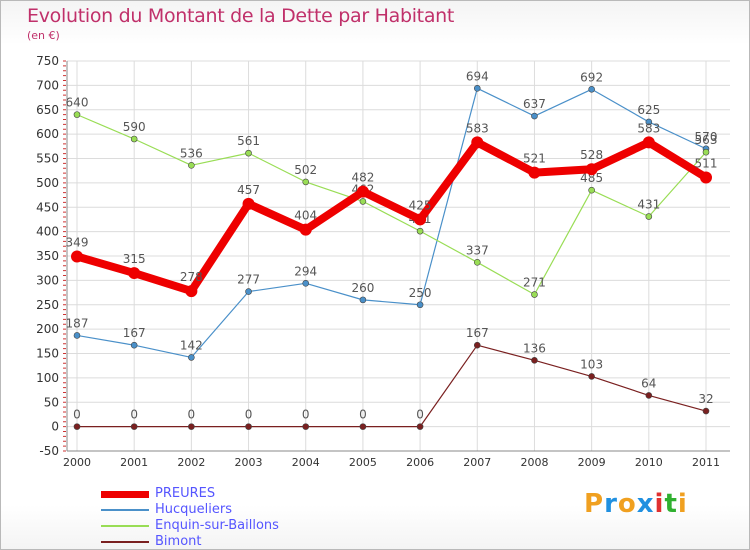  What do you see at coordinates (49, 451) in the screenshot?
I see `y-tick-label: -50` at bounding box center [49, 451].